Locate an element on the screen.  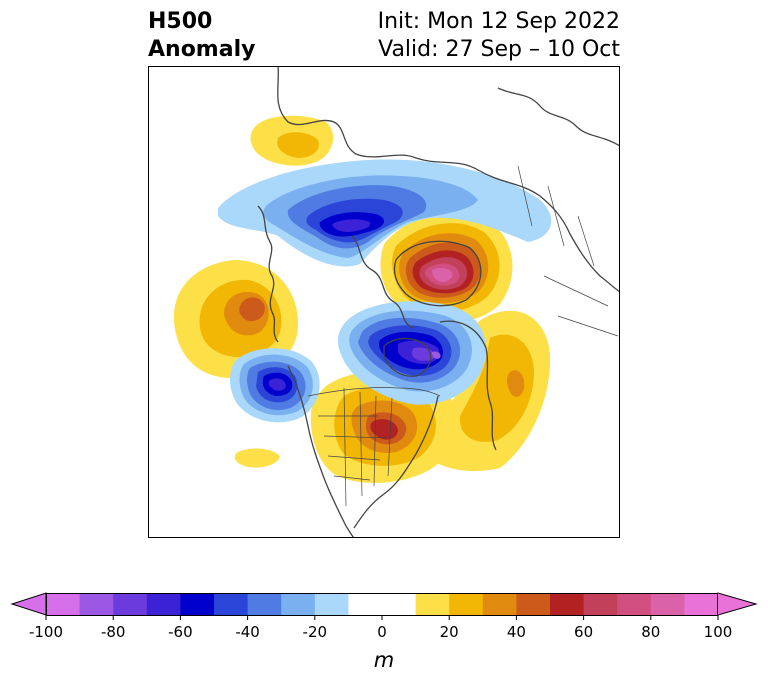
colorbar-swatches is located at coordinates (384, 604).